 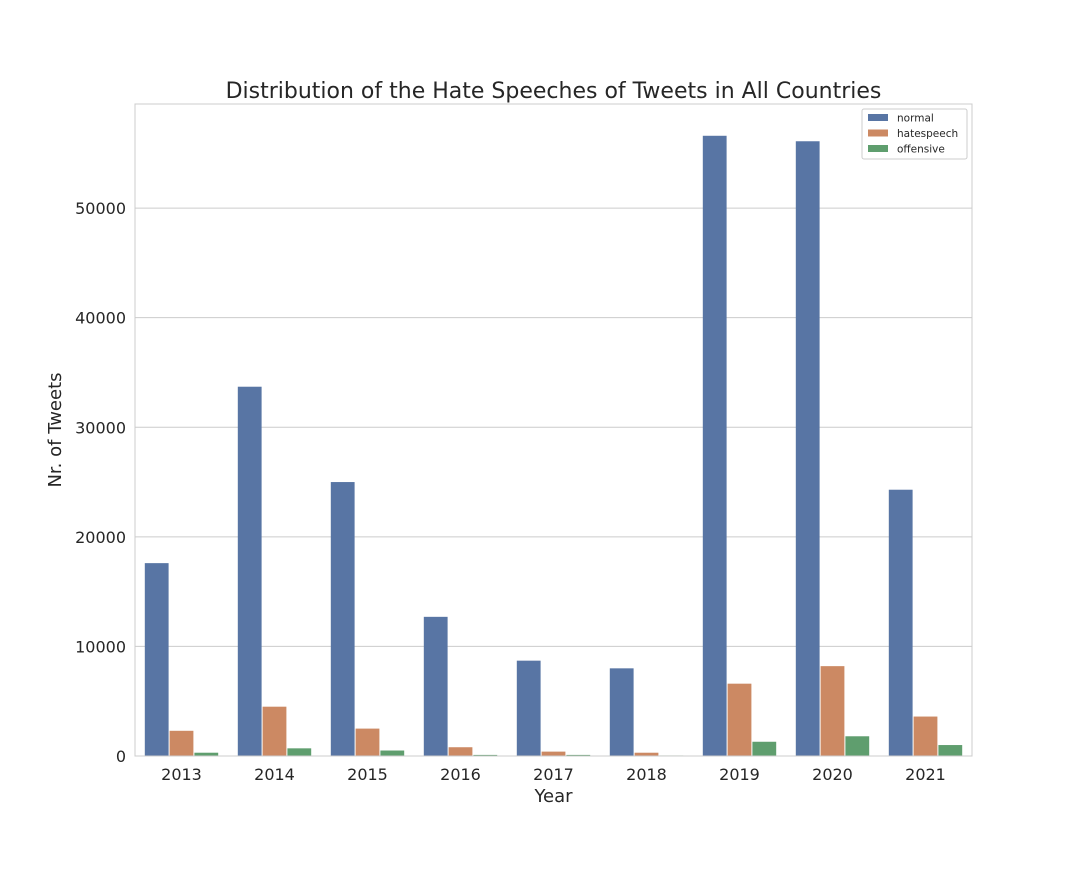 I want to click on x-tick-label: 2017, so click(x=553, y=774).